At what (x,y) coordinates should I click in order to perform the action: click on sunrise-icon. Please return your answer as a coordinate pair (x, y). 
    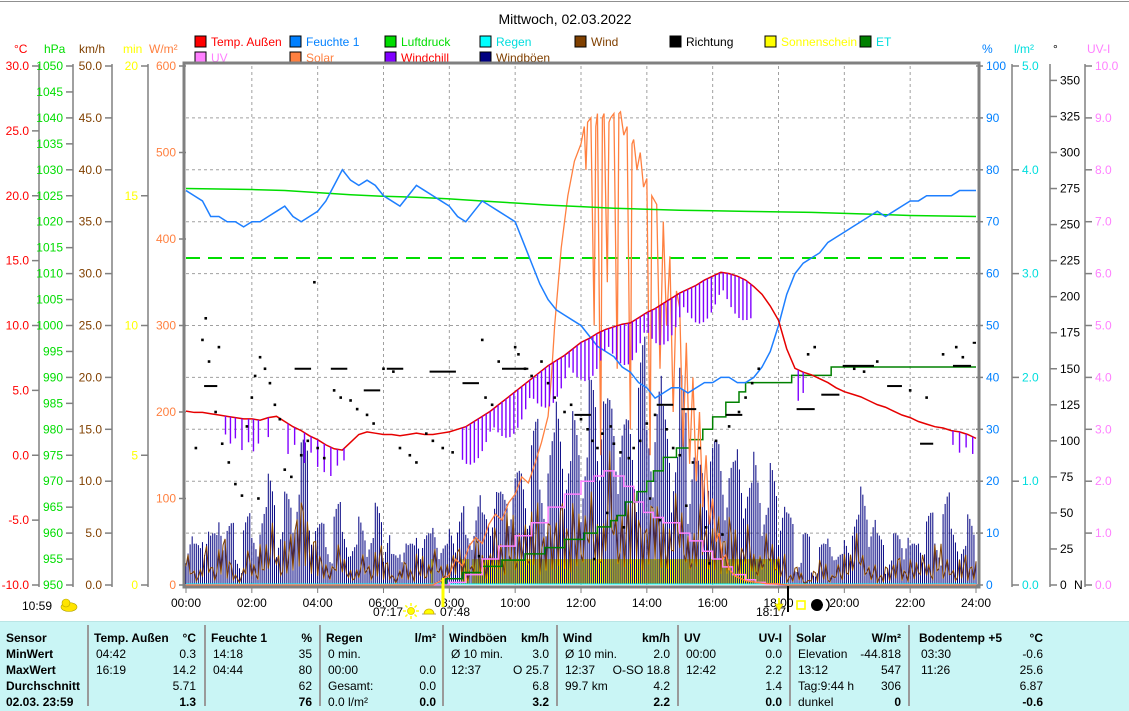
    Looking at the image, I should click on (429, 611).